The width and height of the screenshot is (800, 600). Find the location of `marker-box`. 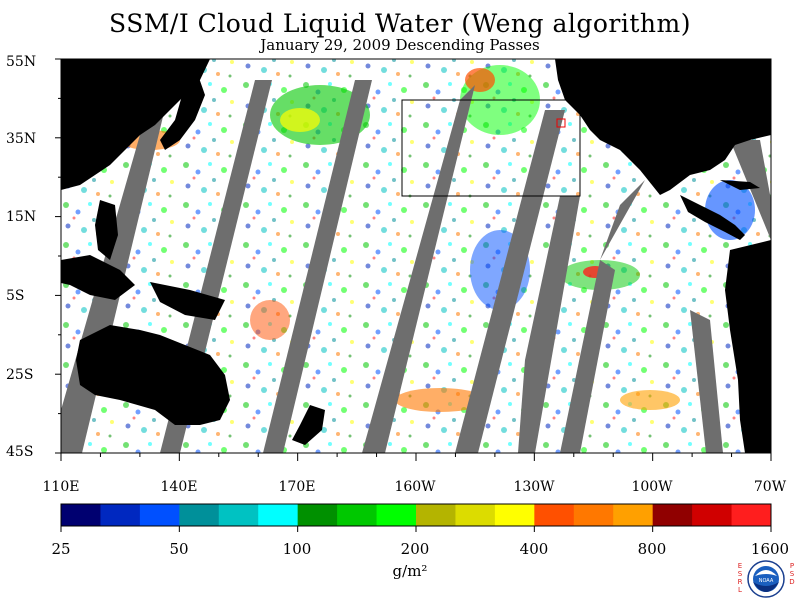

marker-box is located at coordinates (561, 123).